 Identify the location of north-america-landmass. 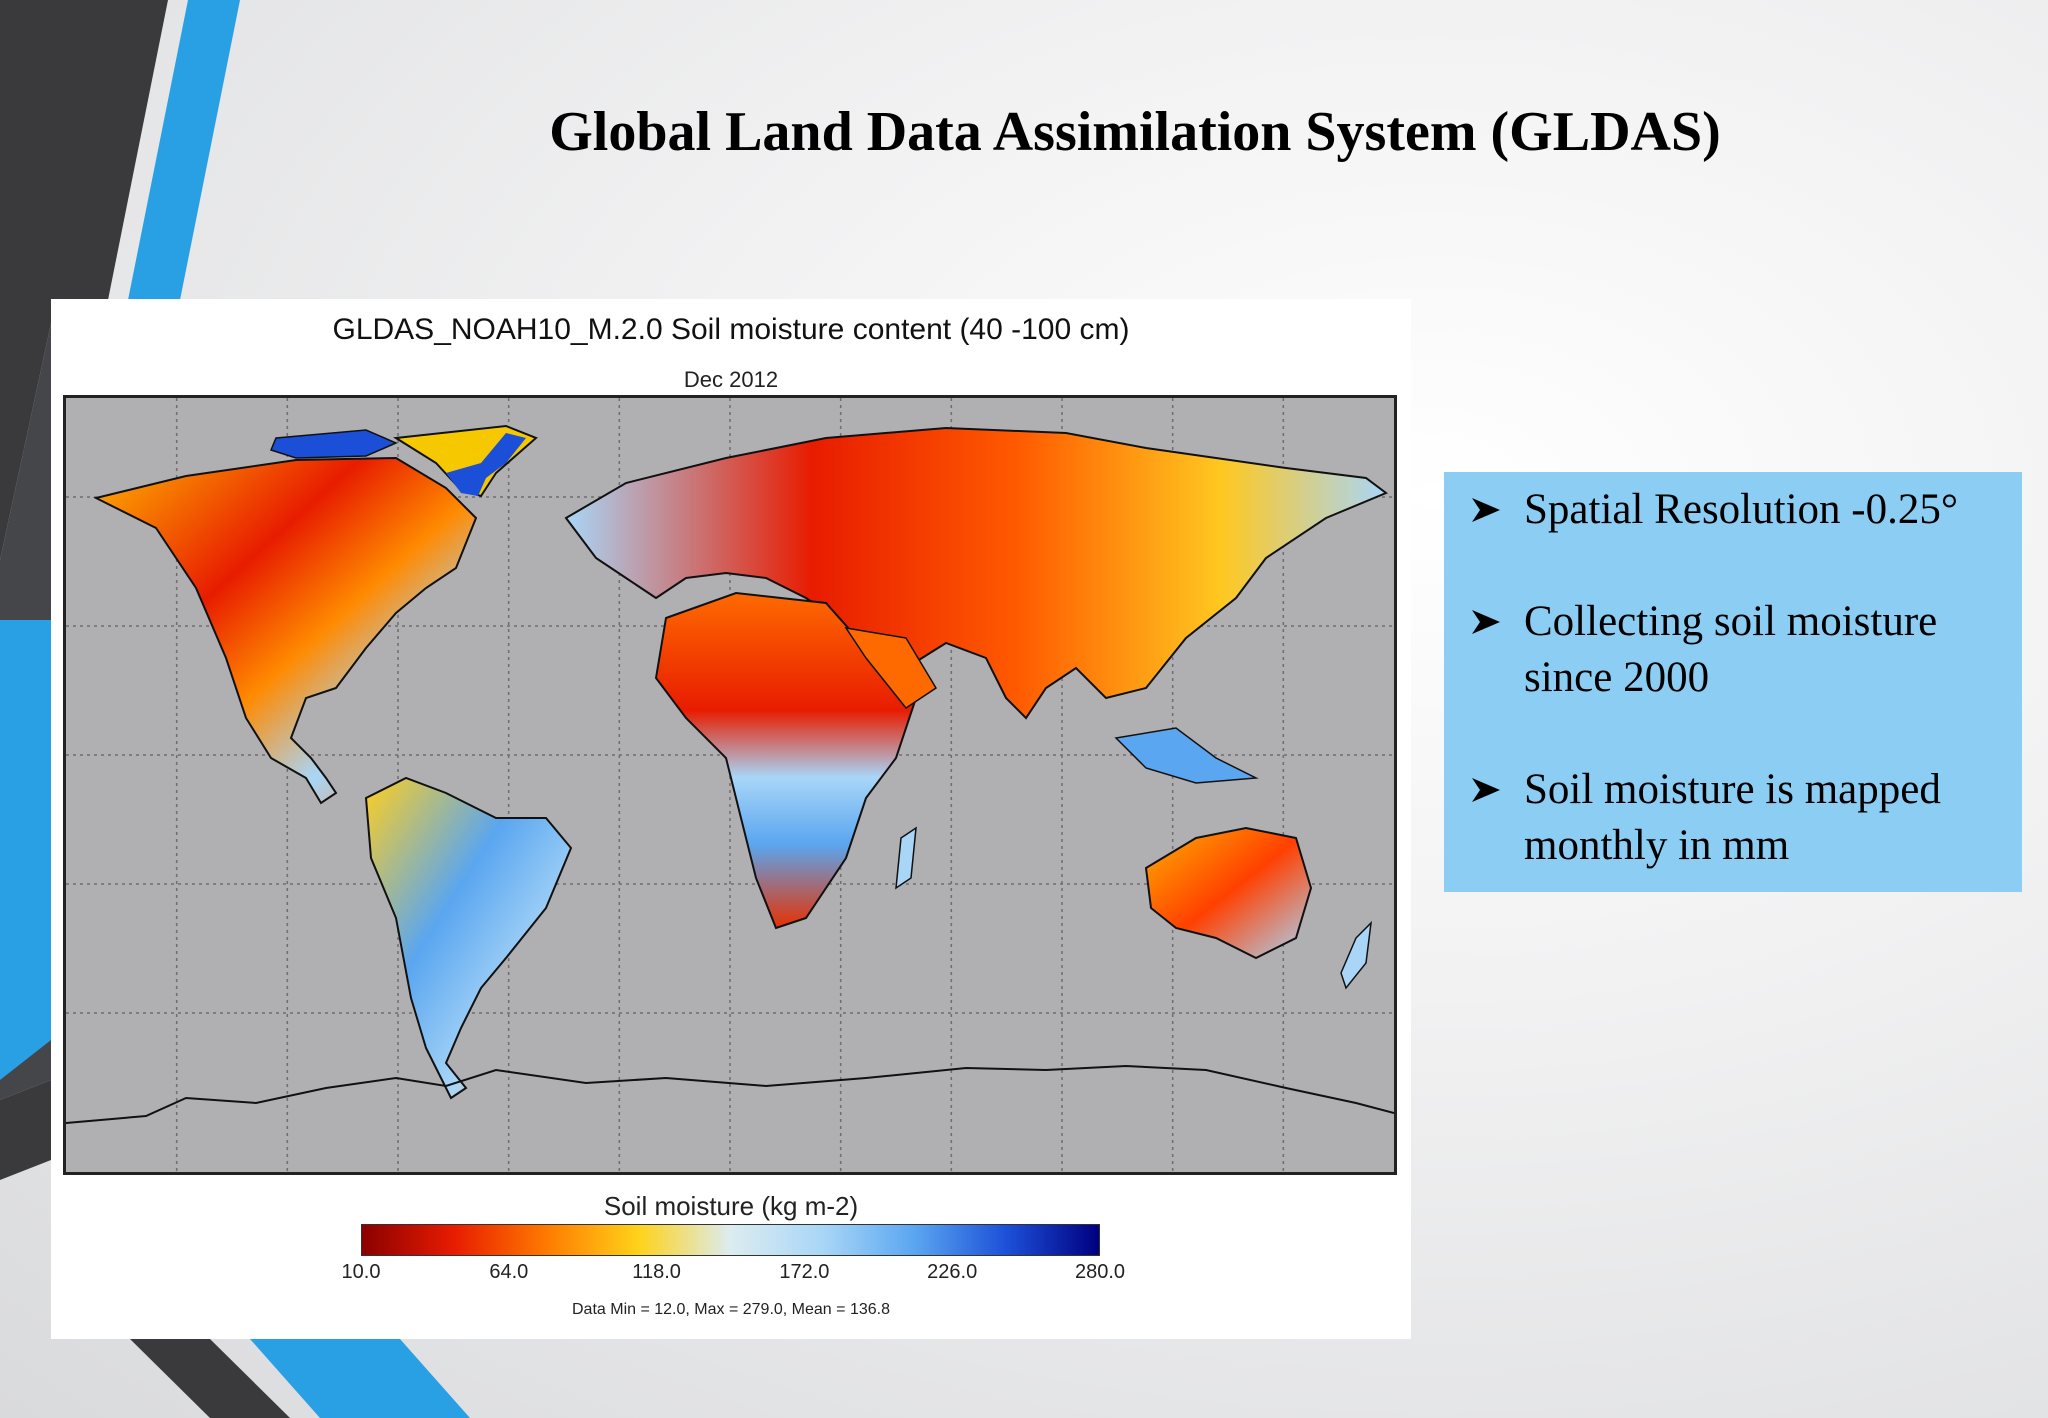
(285, 630).